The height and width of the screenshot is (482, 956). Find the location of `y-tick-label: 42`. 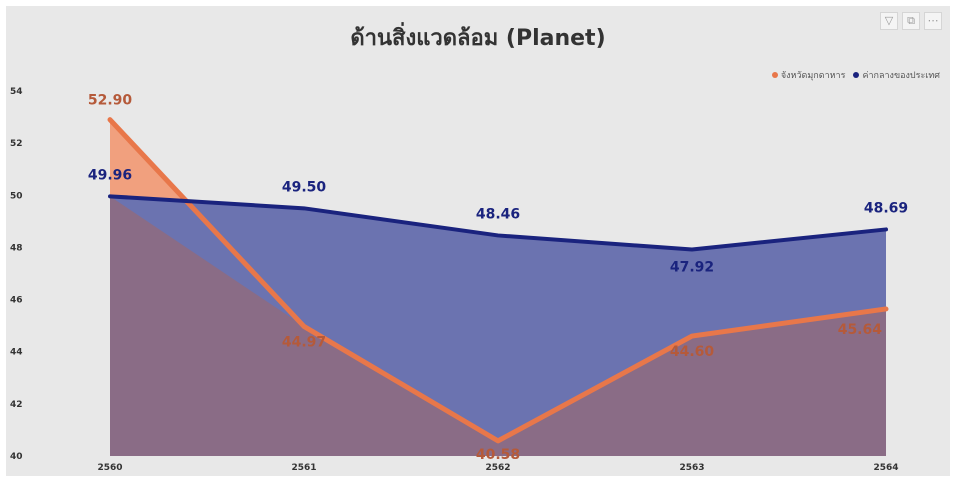

y-tick-label: 42 is located at coordinates (16, 405).